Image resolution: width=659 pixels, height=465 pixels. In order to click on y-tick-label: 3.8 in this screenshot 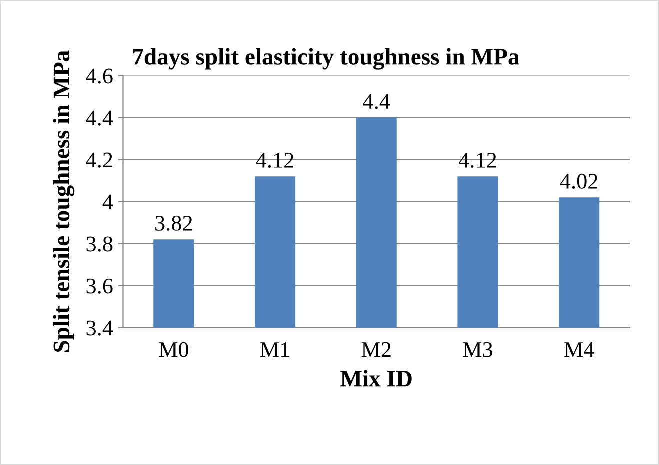, I will do `click(99, 244)`.